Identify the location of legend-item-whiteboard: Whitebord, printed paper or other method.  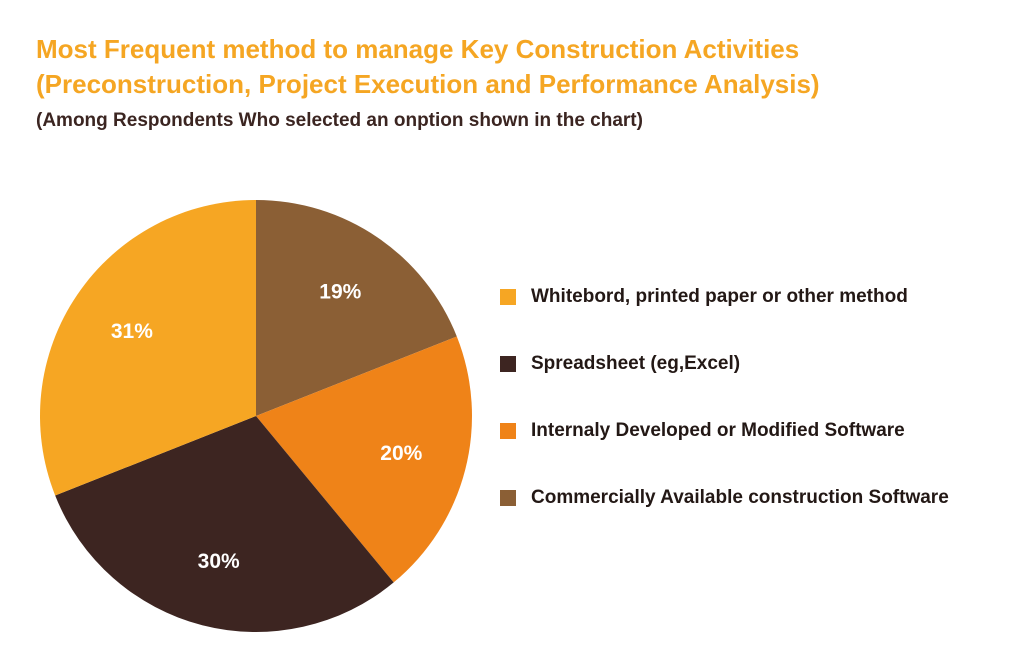
(724, 297).